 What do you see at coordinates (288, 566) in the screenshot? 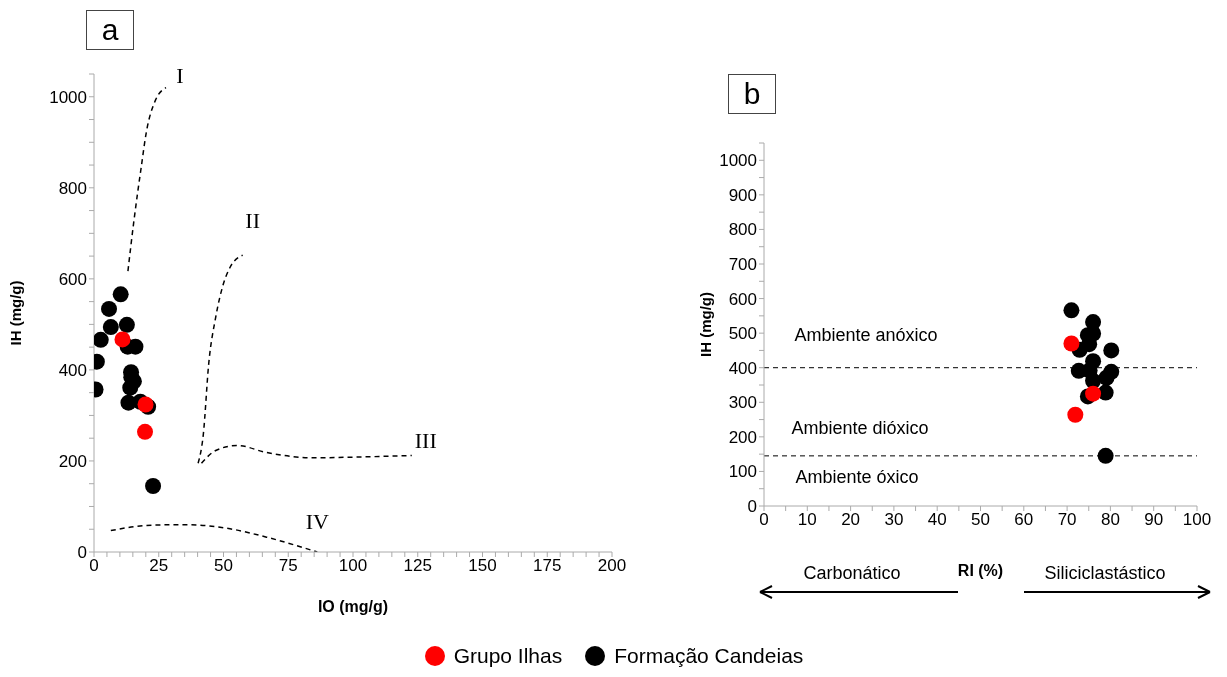
I see `x-tick-label: 75` at bounding box center [288, 566].